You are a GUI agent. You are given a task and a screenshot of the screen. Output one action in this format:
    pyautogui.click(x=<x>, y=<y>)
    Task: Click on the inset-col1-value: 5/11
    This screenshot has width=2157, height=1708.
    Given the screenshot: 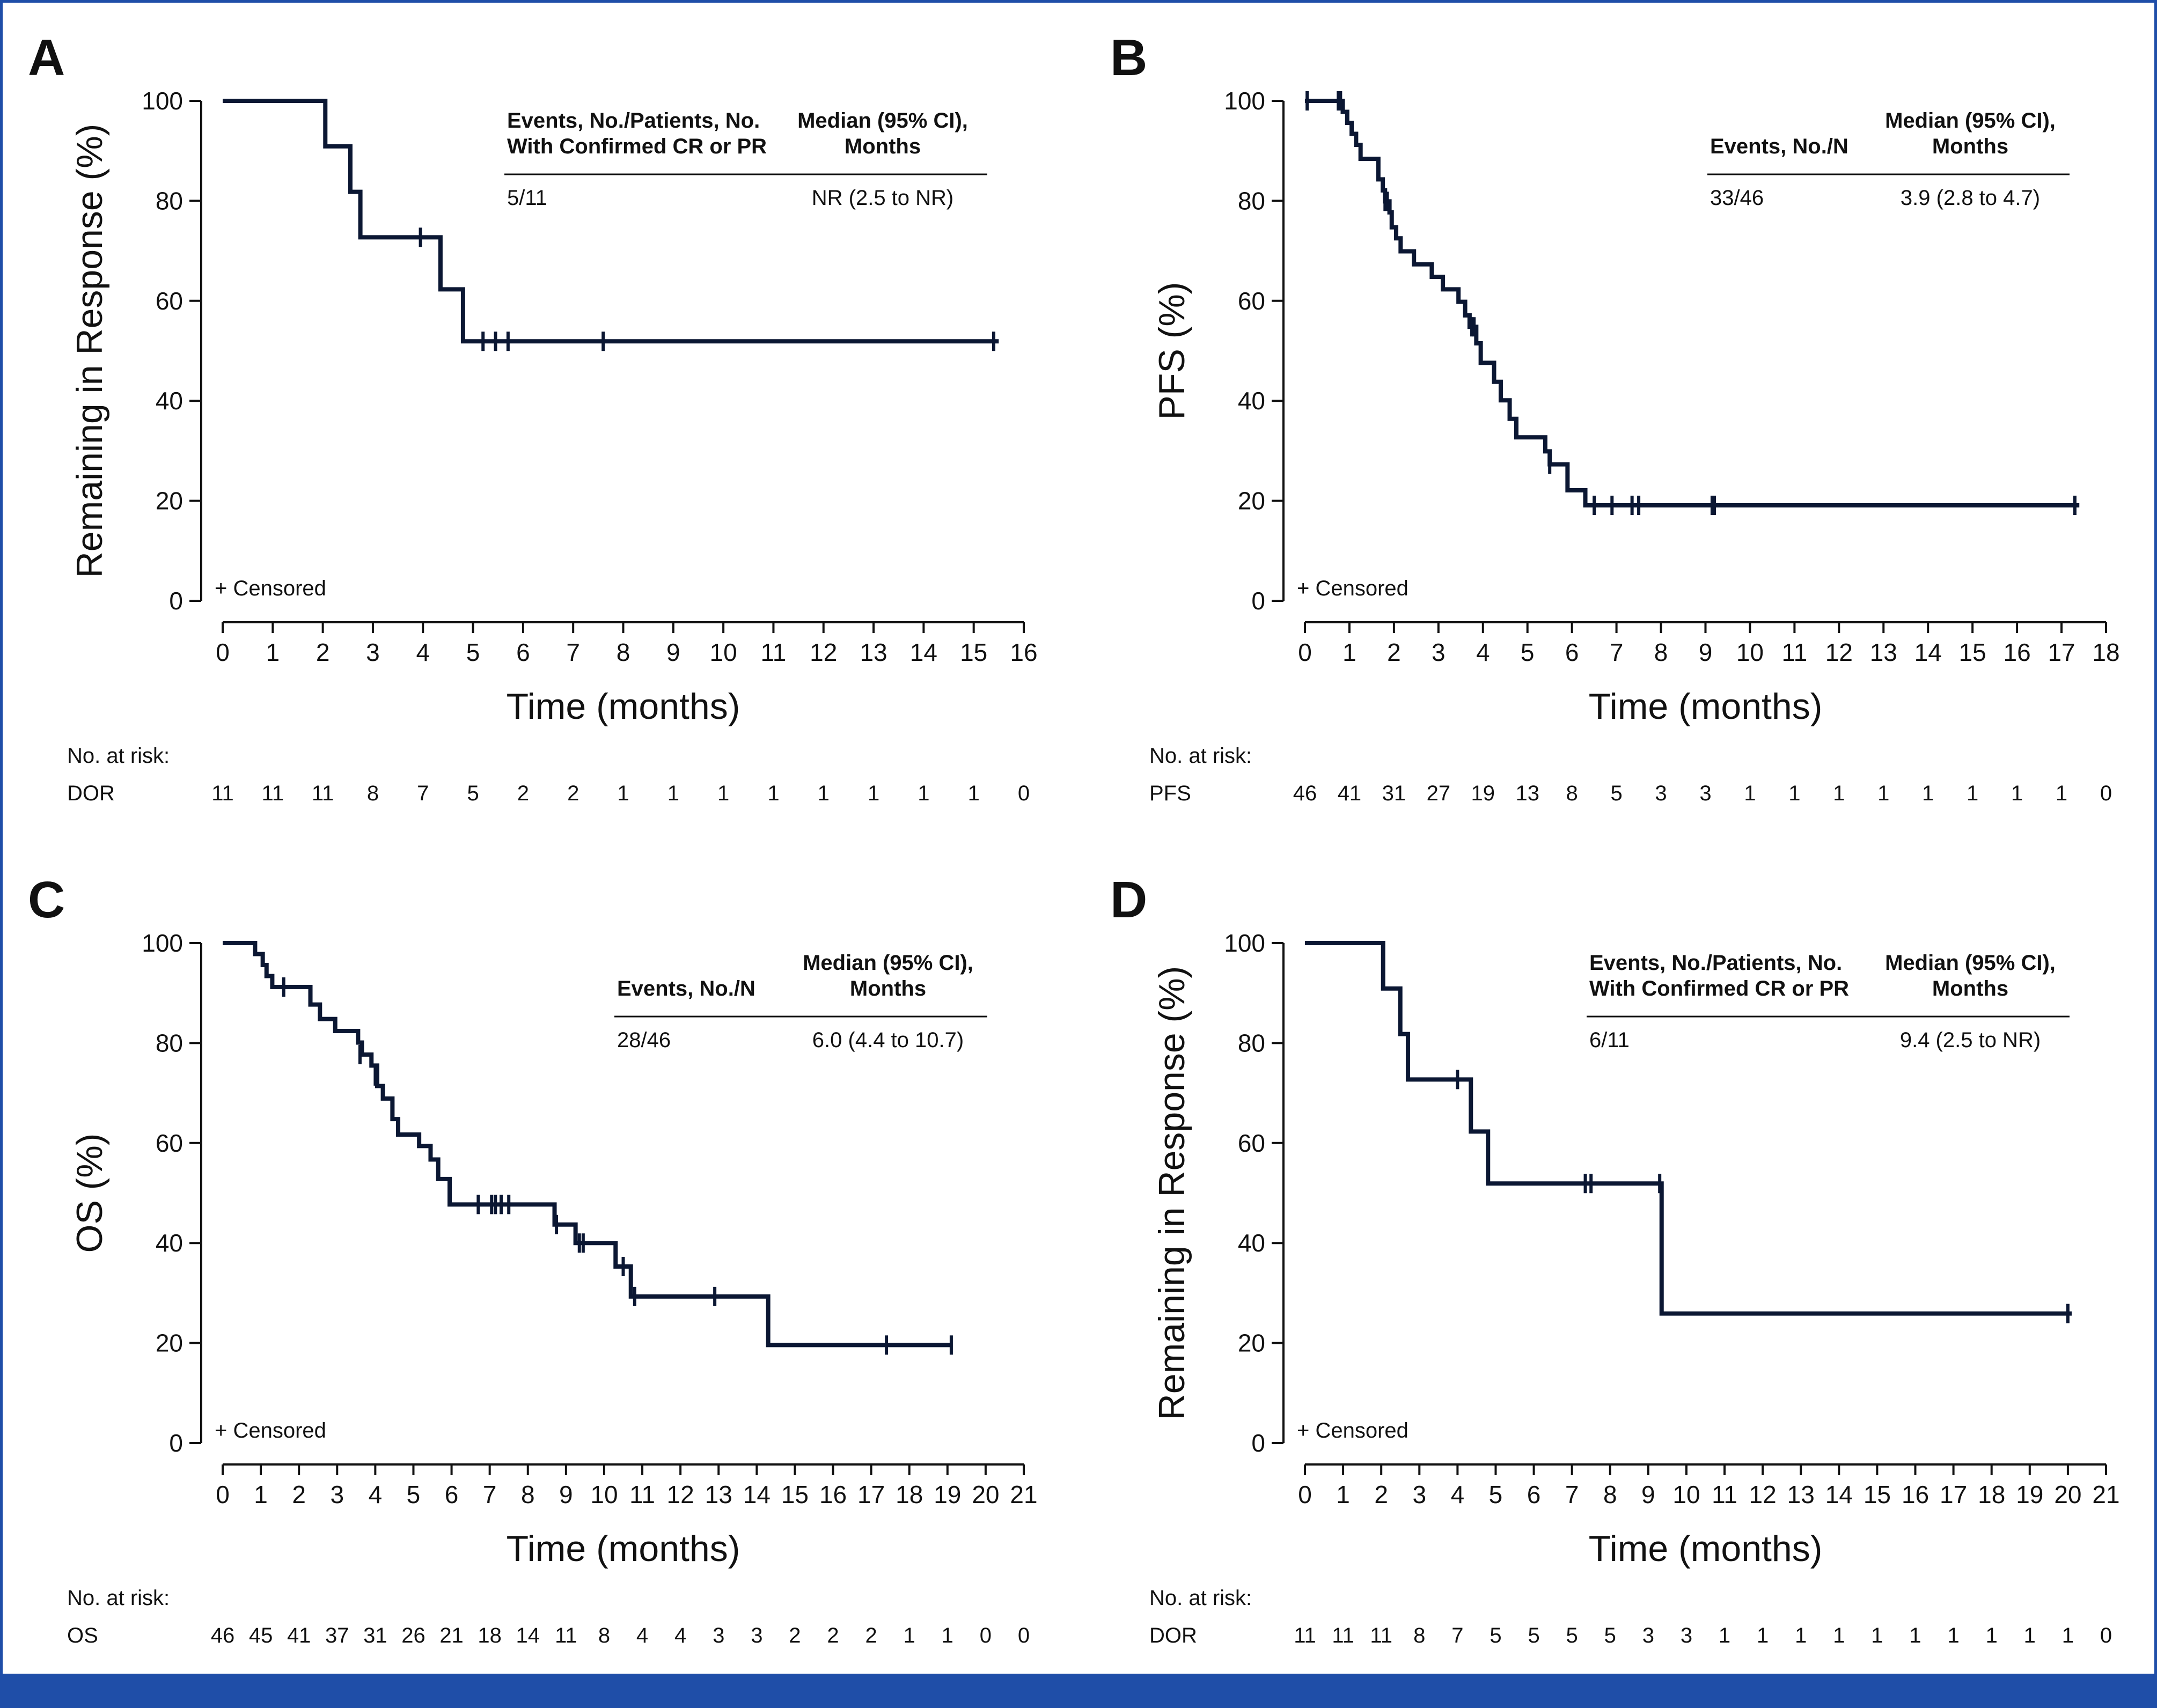 What is the action you would take?
    pyautogui.click(x=527, y=198)
    